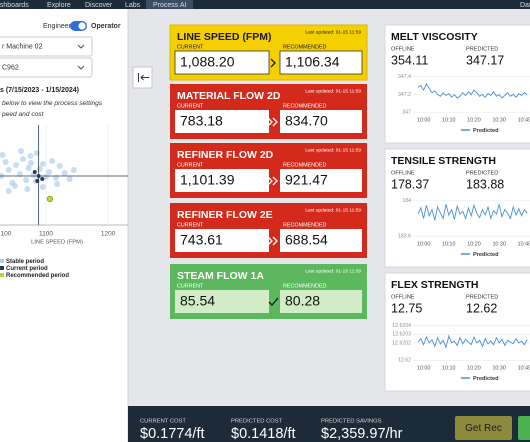 Image resolution: width=530 pixels, height=442 pixels. Describe the element at coordinates (404, 95) in the screenshot. I see `y-tick-label: 347.2` at that location.